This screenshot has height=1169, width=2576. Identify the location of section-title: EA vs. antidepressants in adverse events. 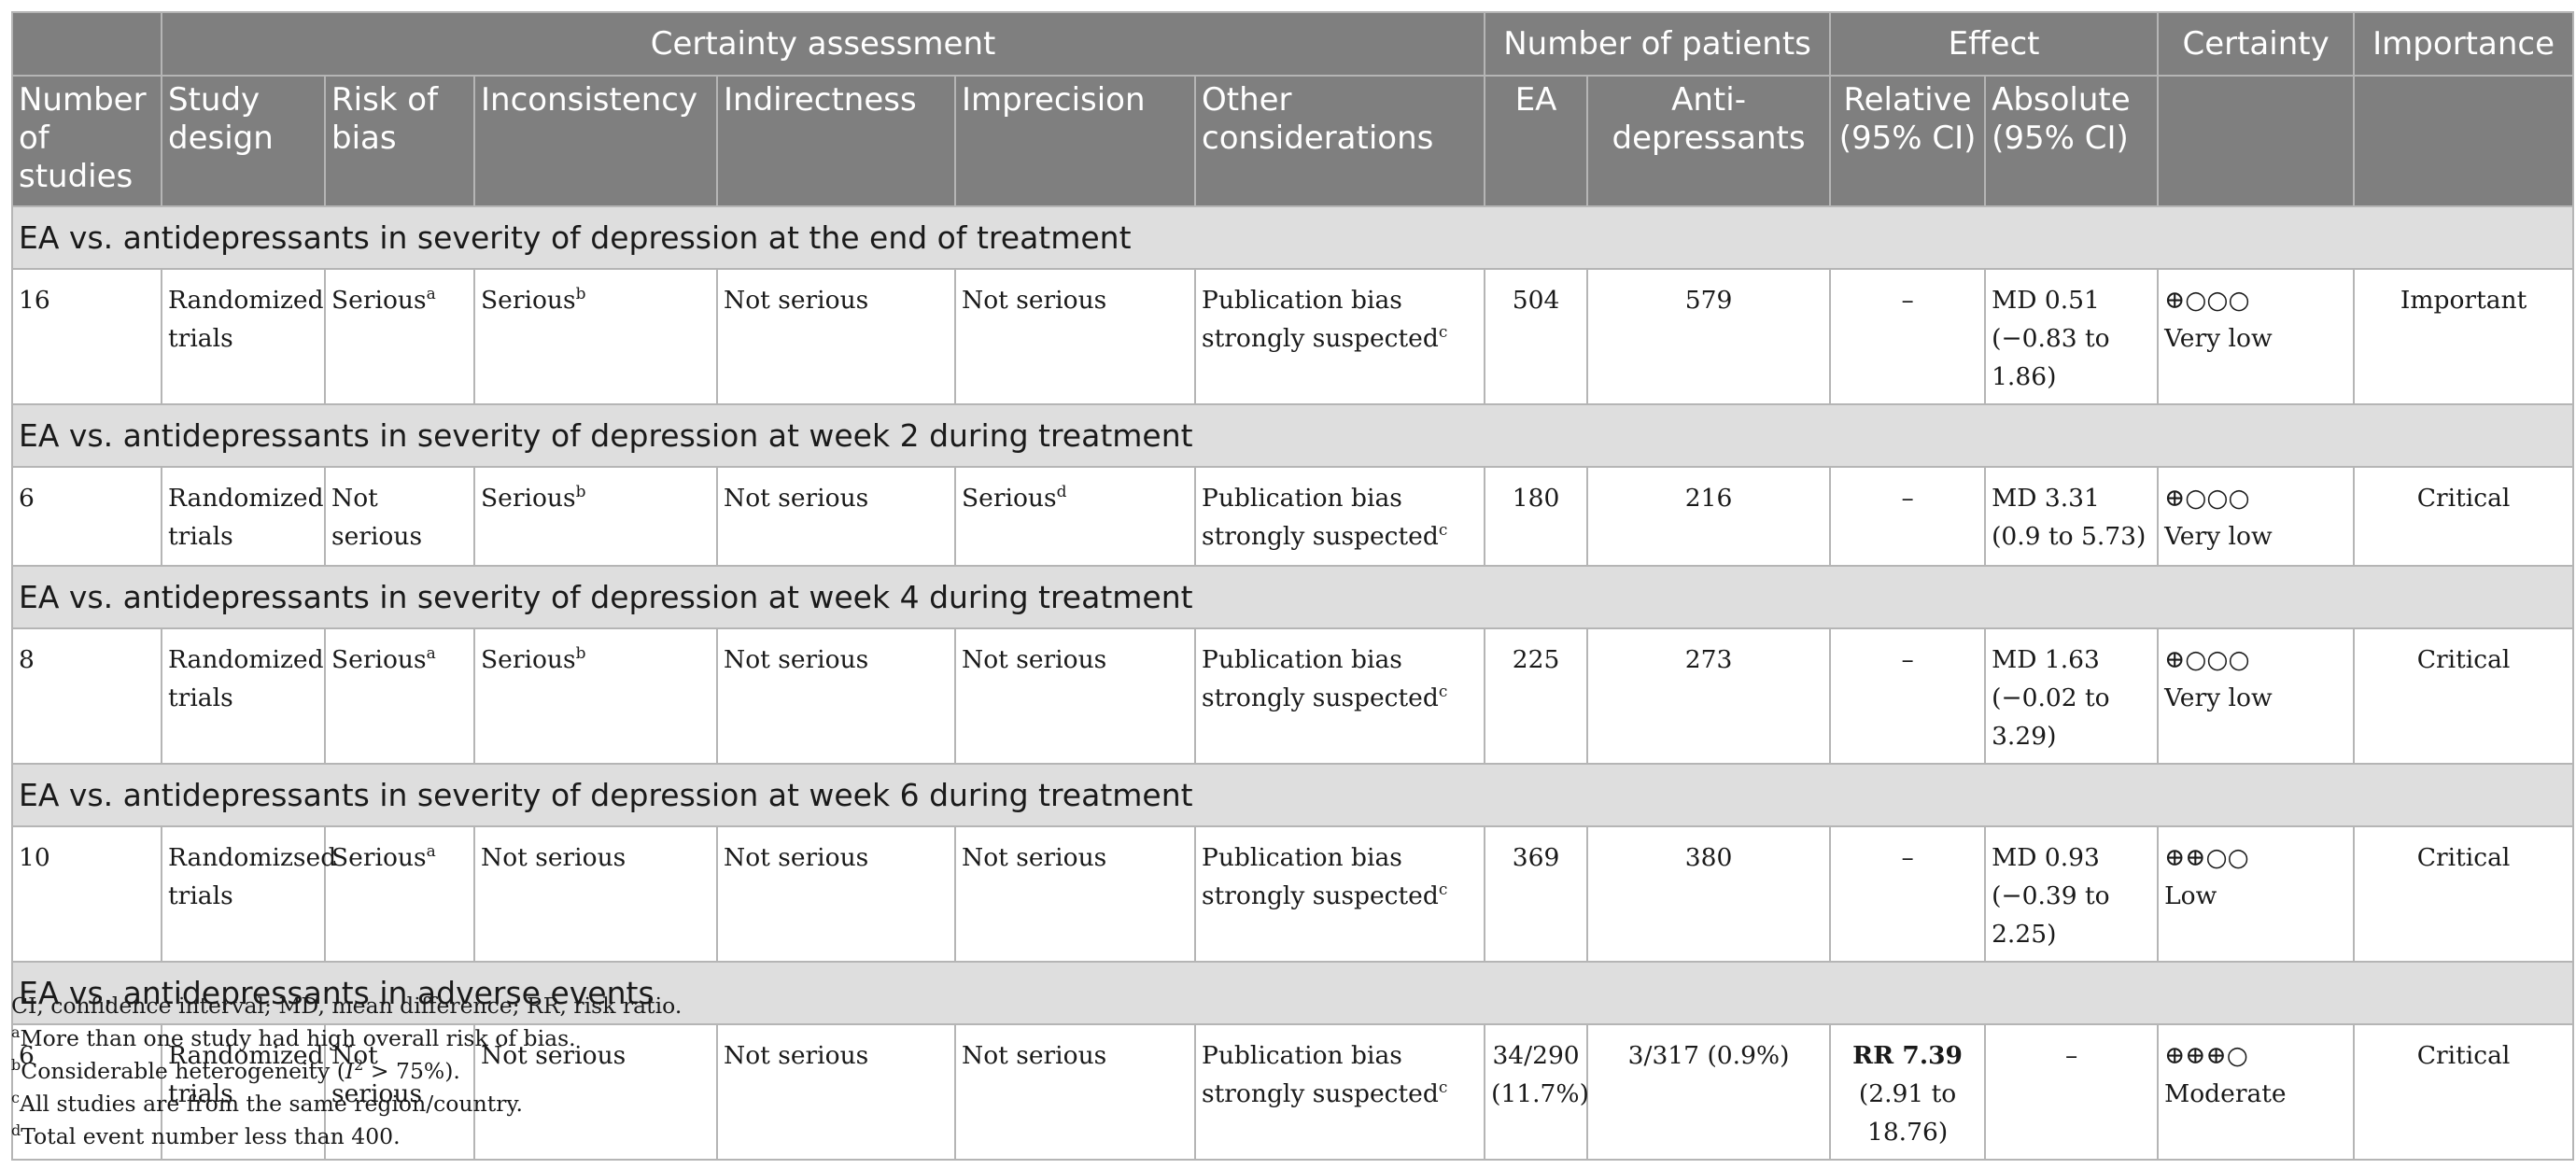
(1292, 993).